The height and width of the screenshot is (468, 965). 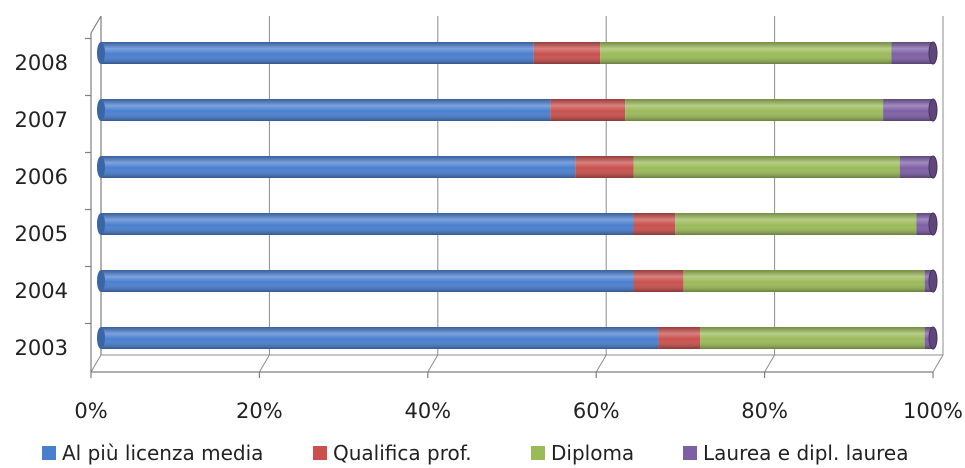 I want to click on y-tick-label: 2007, so click(x=41, y=120).